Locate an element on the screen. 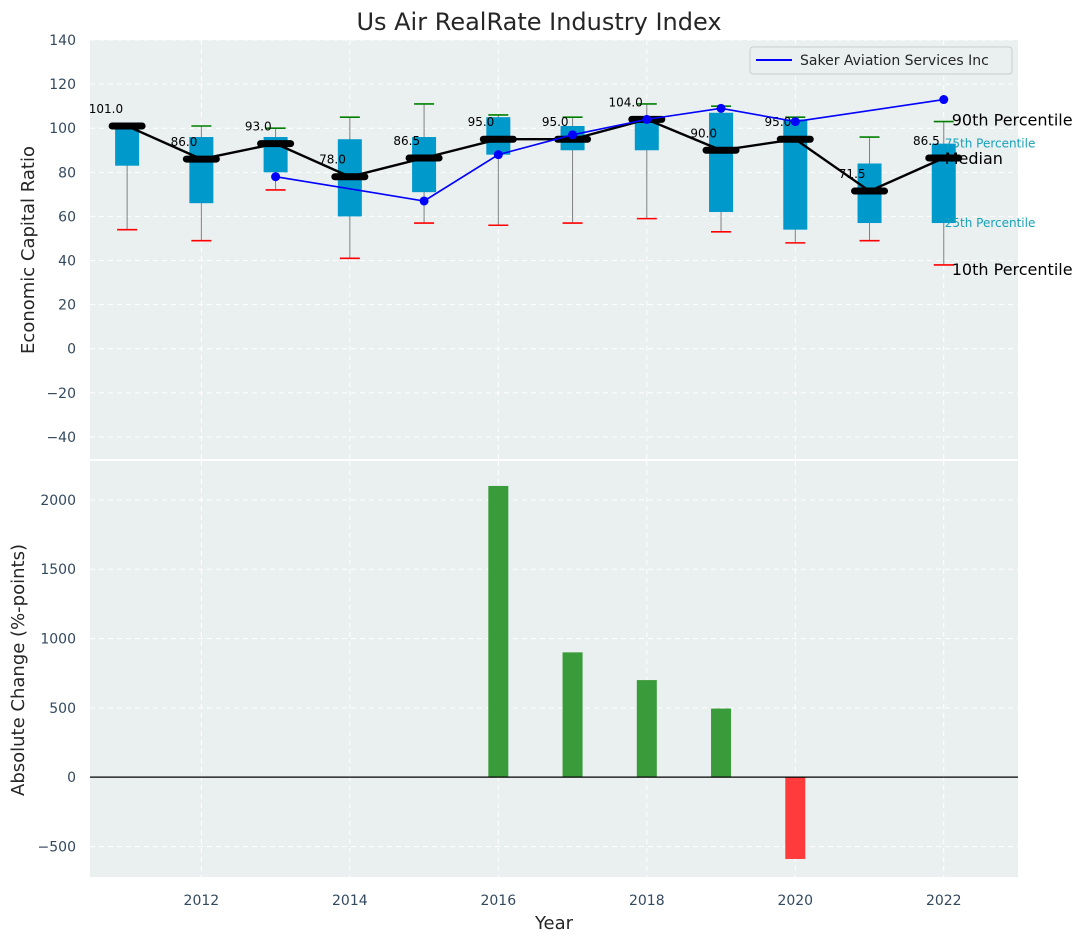  median-value-label: 71.5 is located at coordinates (852, 174).